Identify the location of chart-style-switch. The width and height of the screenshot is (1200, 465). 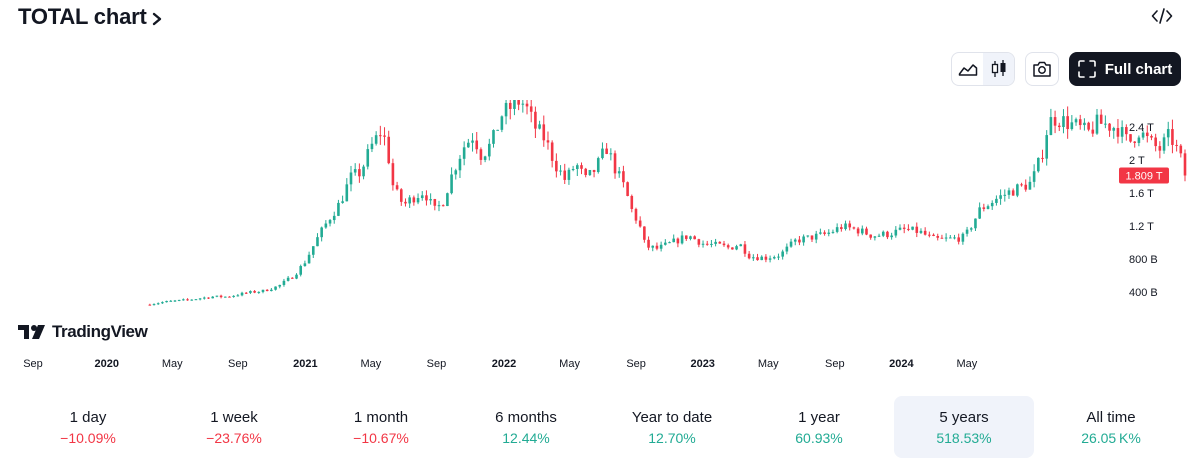
(983, 69).